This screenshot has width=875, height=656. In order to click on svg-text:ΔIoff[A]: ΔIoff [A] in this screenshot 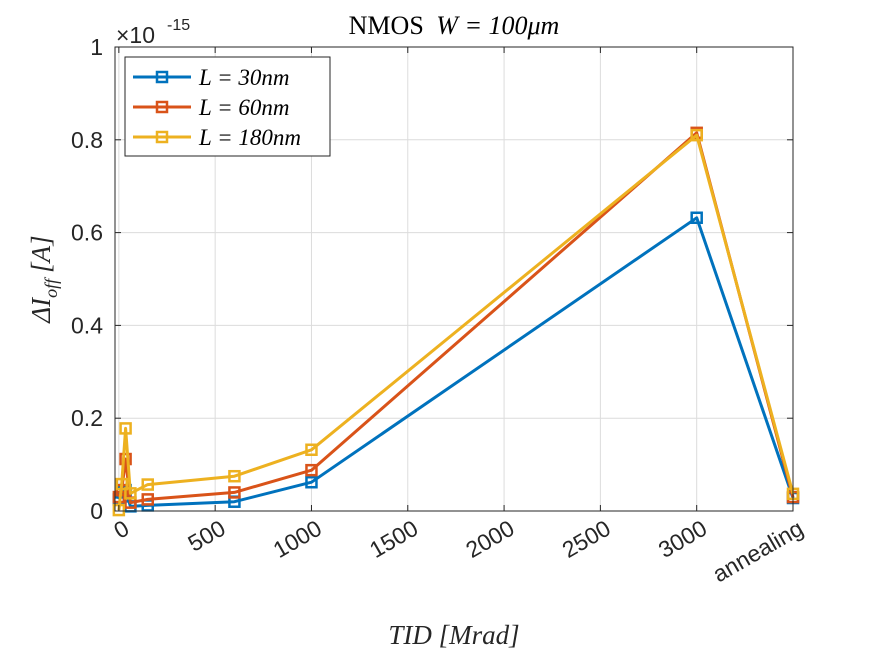, I will do `click(43, 279)`.